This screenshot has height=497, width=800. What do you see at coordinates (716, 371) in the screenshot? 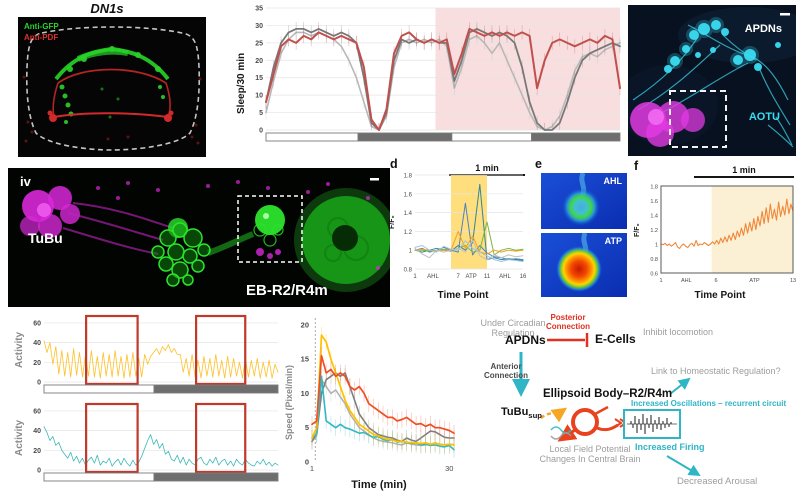
I see `homeostatic-link-label: Link to Homeostatic Regulation?` at bounding box center [716, 371].